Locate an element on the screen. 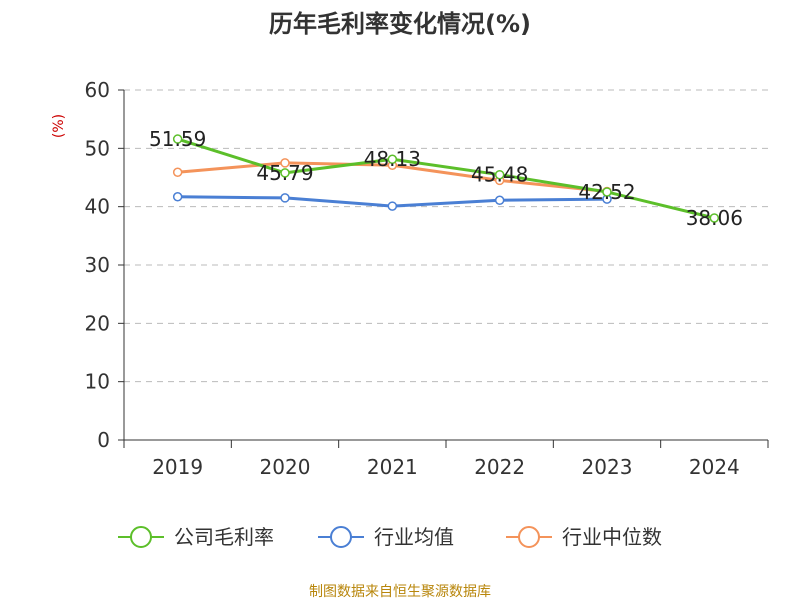 This screenshot has width=800, height=600. legend-label: 行业均值 is located at coordinates (414, 537).